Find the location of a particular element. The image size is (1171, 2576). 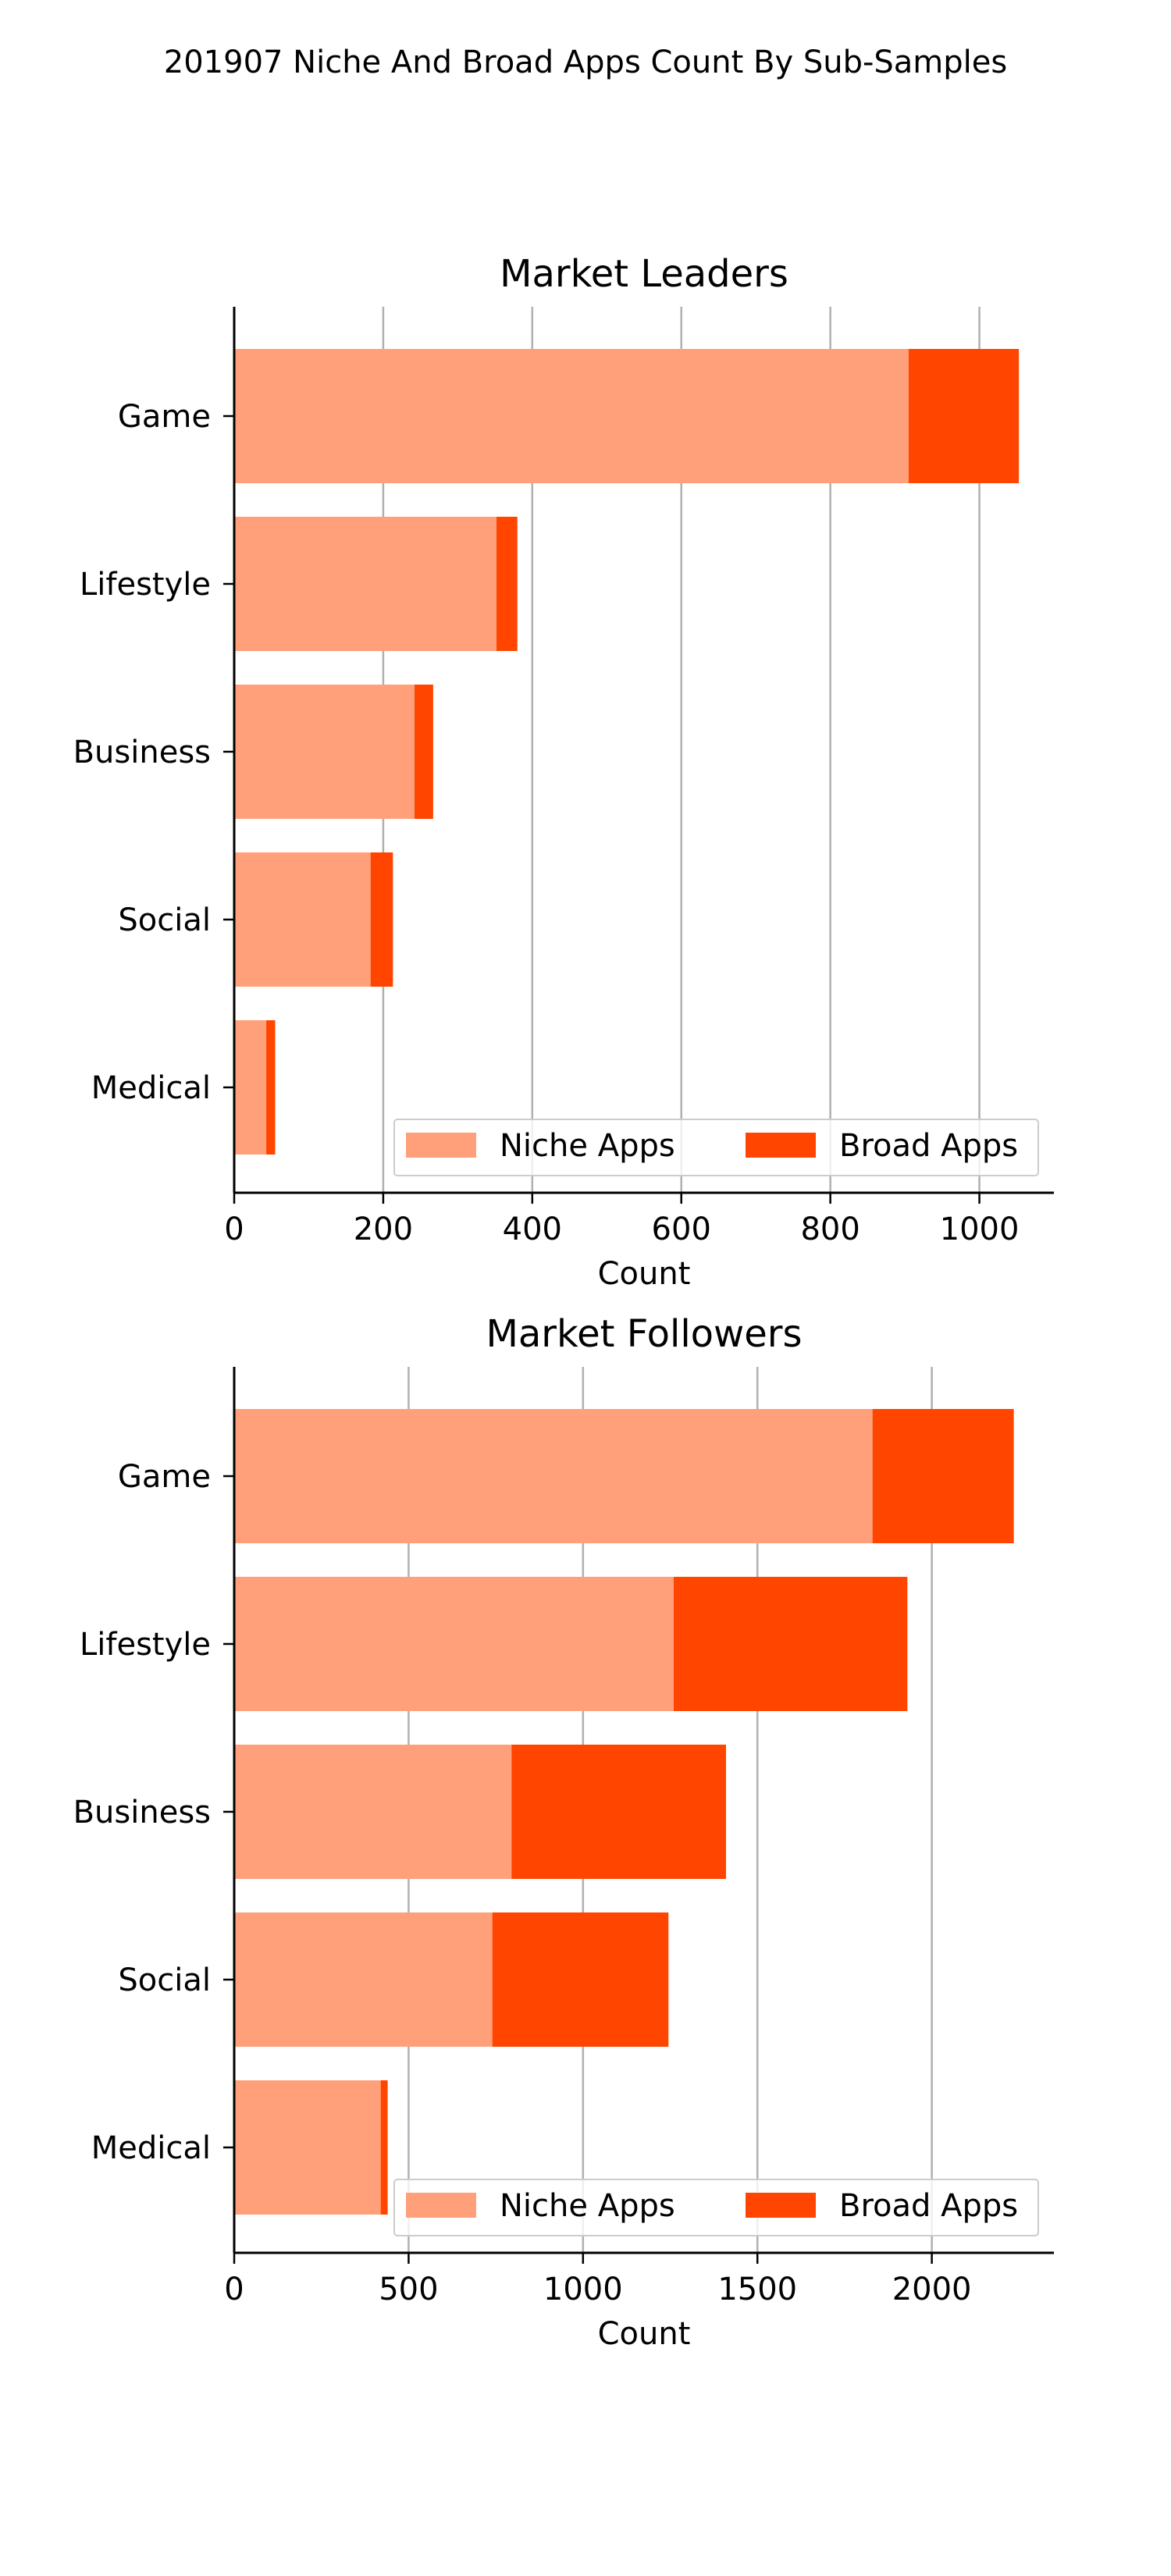

panel-title: Market Leaders is located at coordinates (644, 274).